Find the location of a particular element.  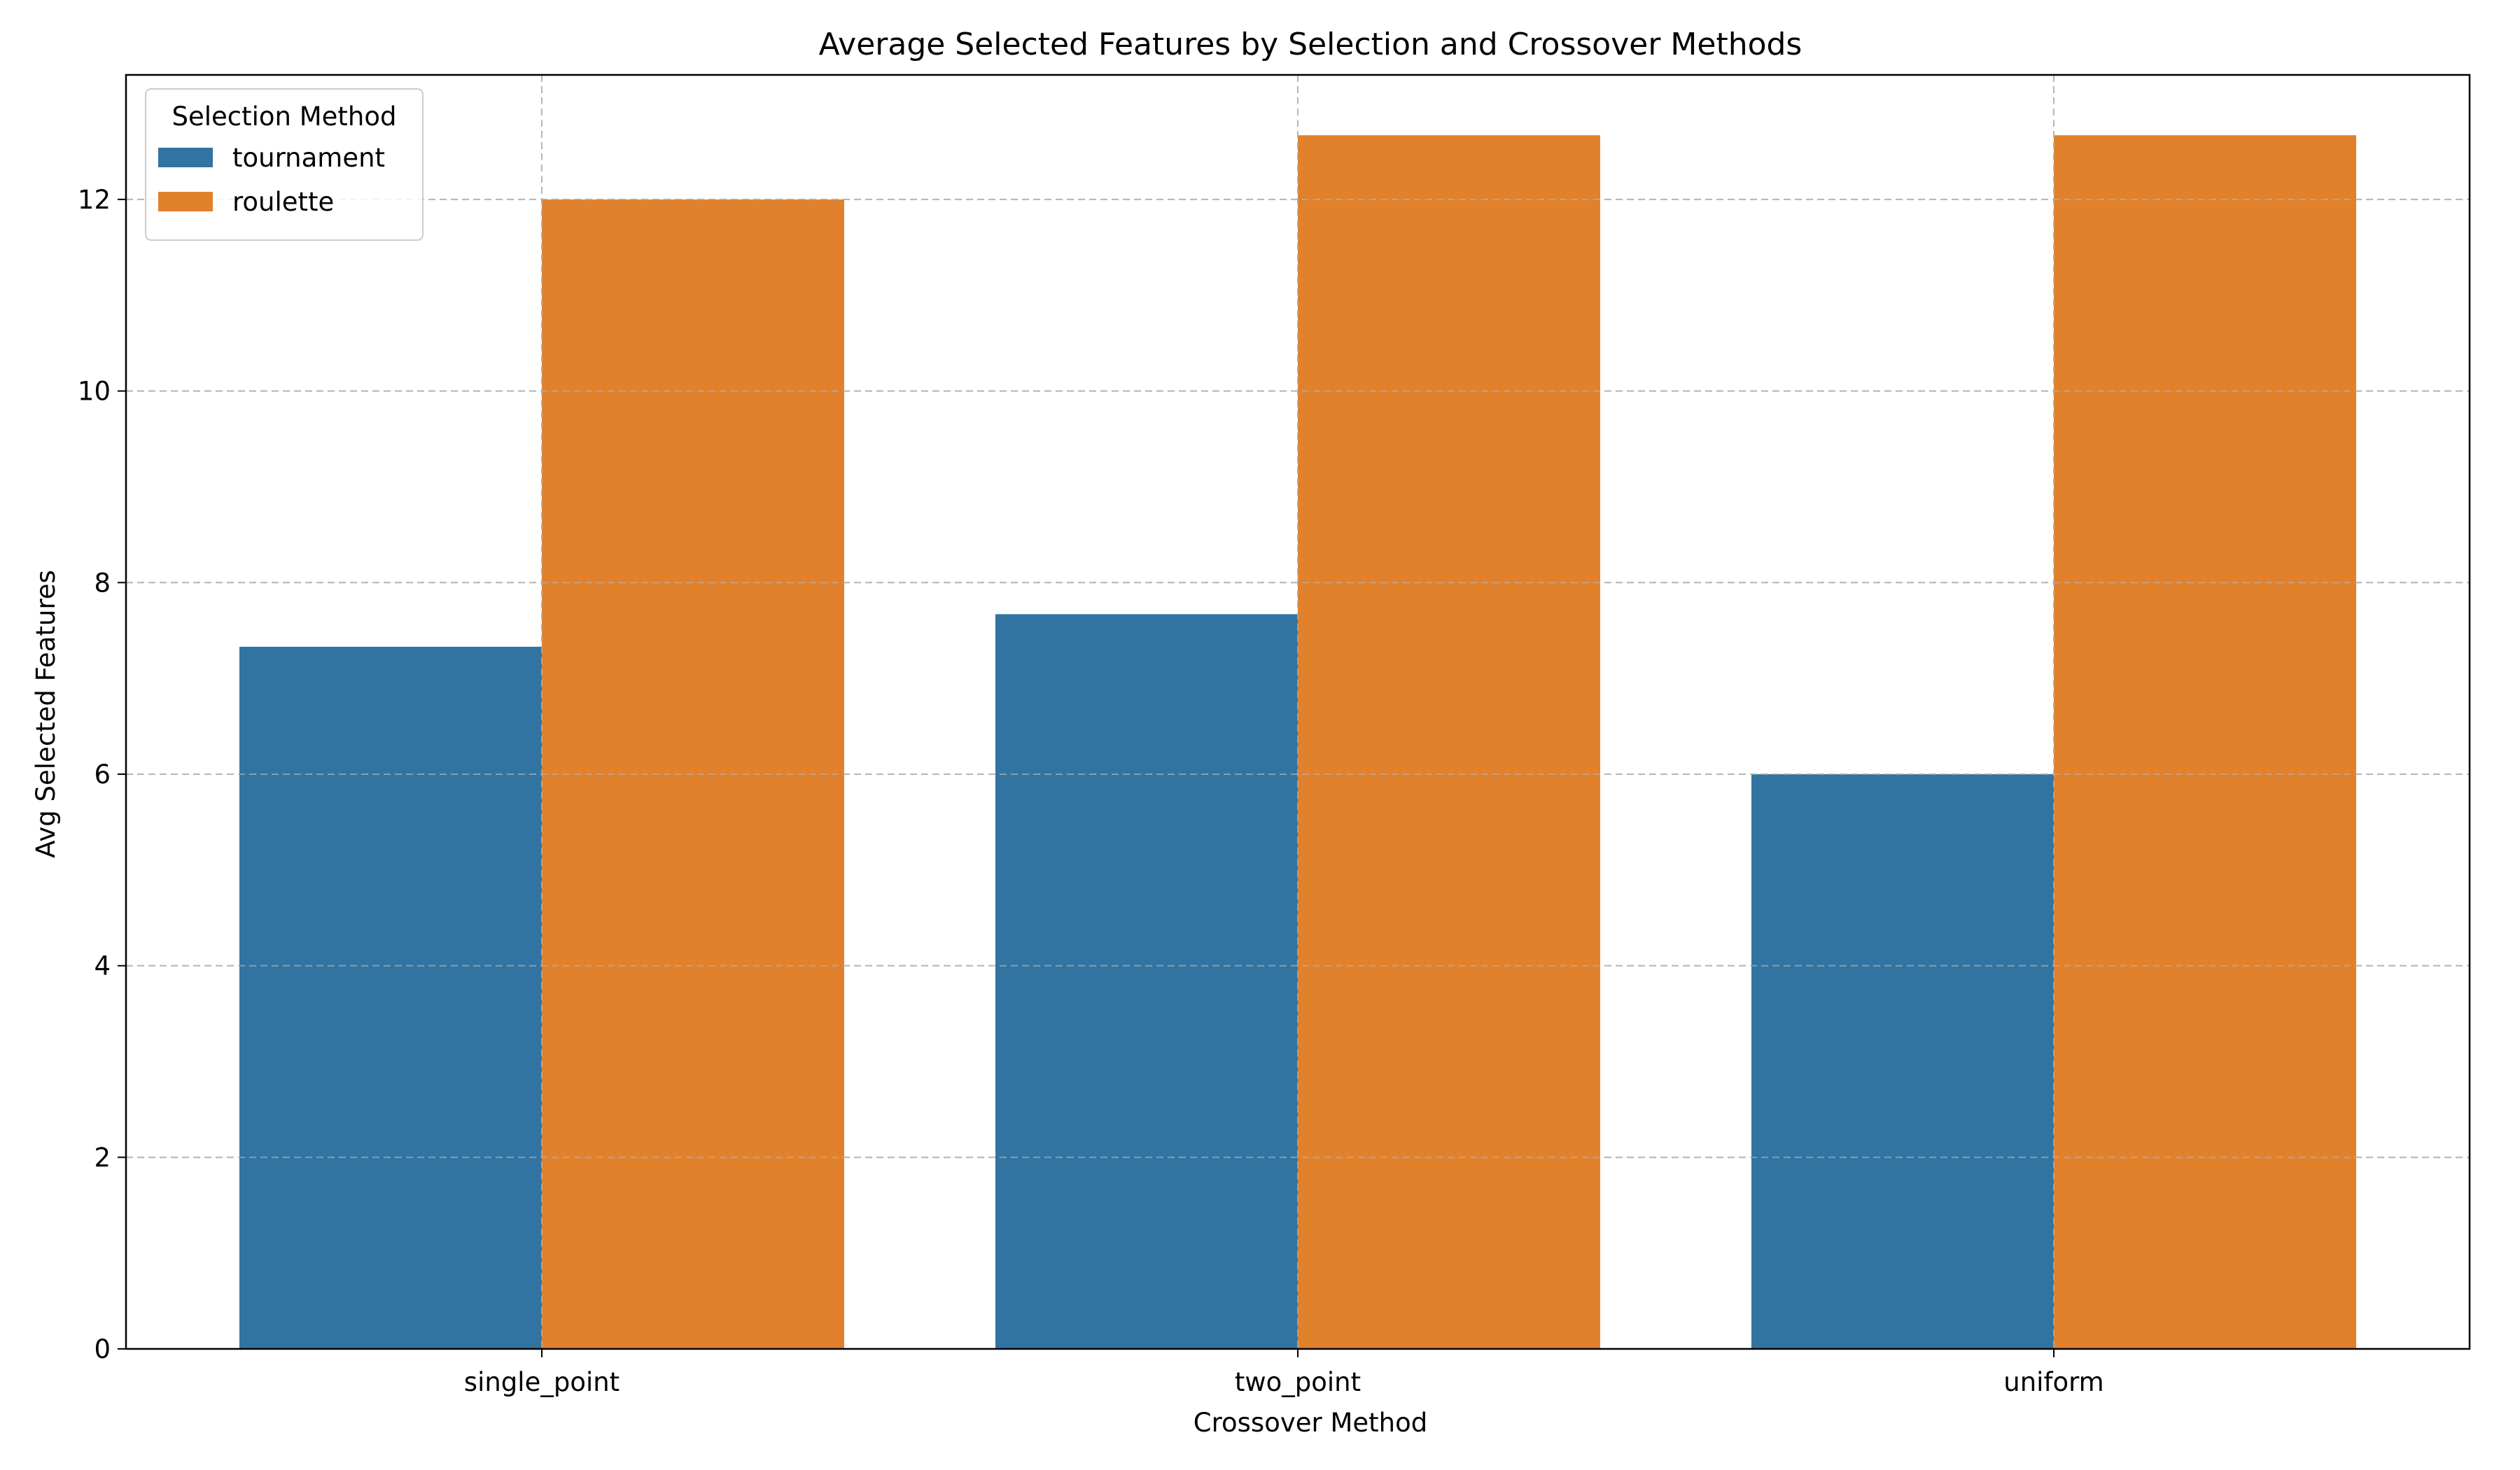

y-tick-label: 0 is located at coordinates (102, 1349).